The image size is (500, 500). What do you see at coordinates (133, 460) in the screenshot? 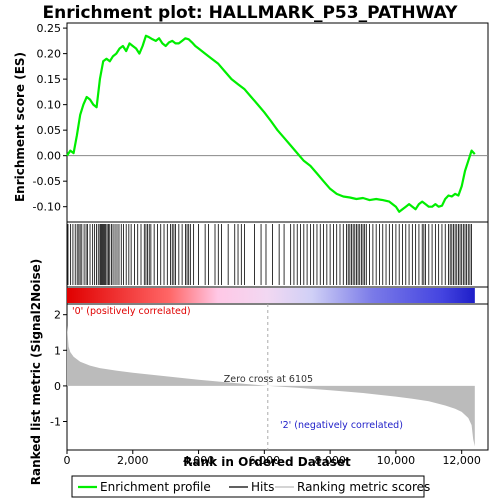
I see `x-tick-label: 2,000` at bounding box center [133, 460].